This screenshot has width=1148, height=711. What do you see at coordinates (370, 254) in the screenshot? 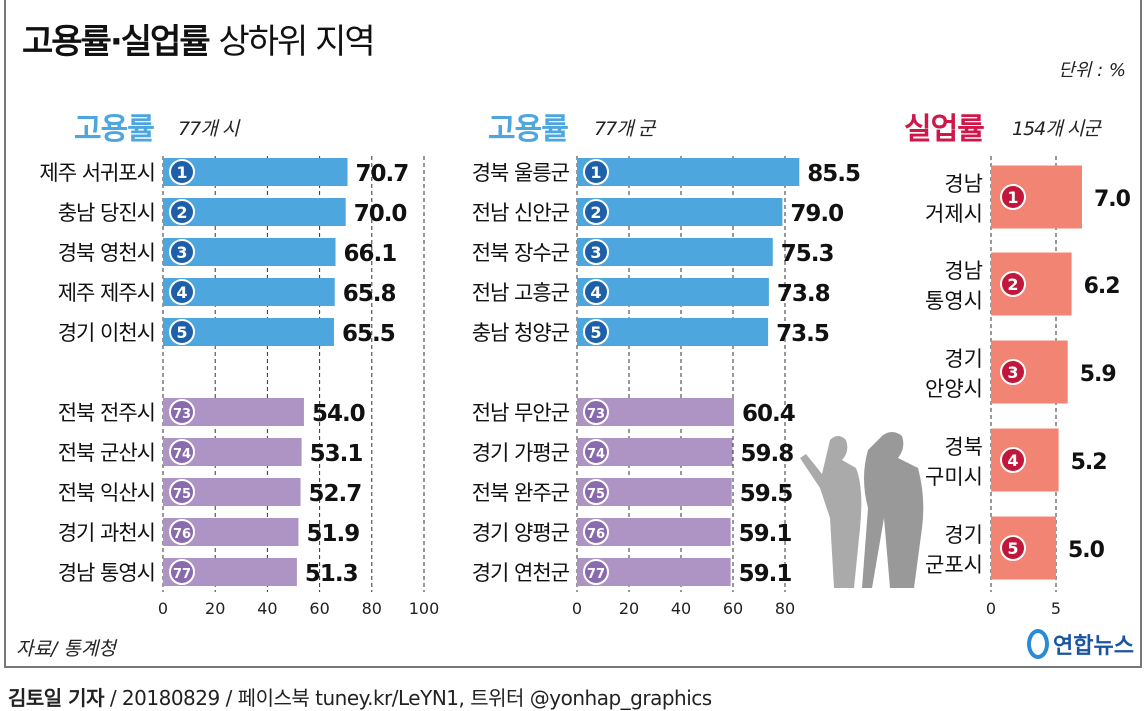
I see `value-label: 66.1` at bounding box center [370, 254].